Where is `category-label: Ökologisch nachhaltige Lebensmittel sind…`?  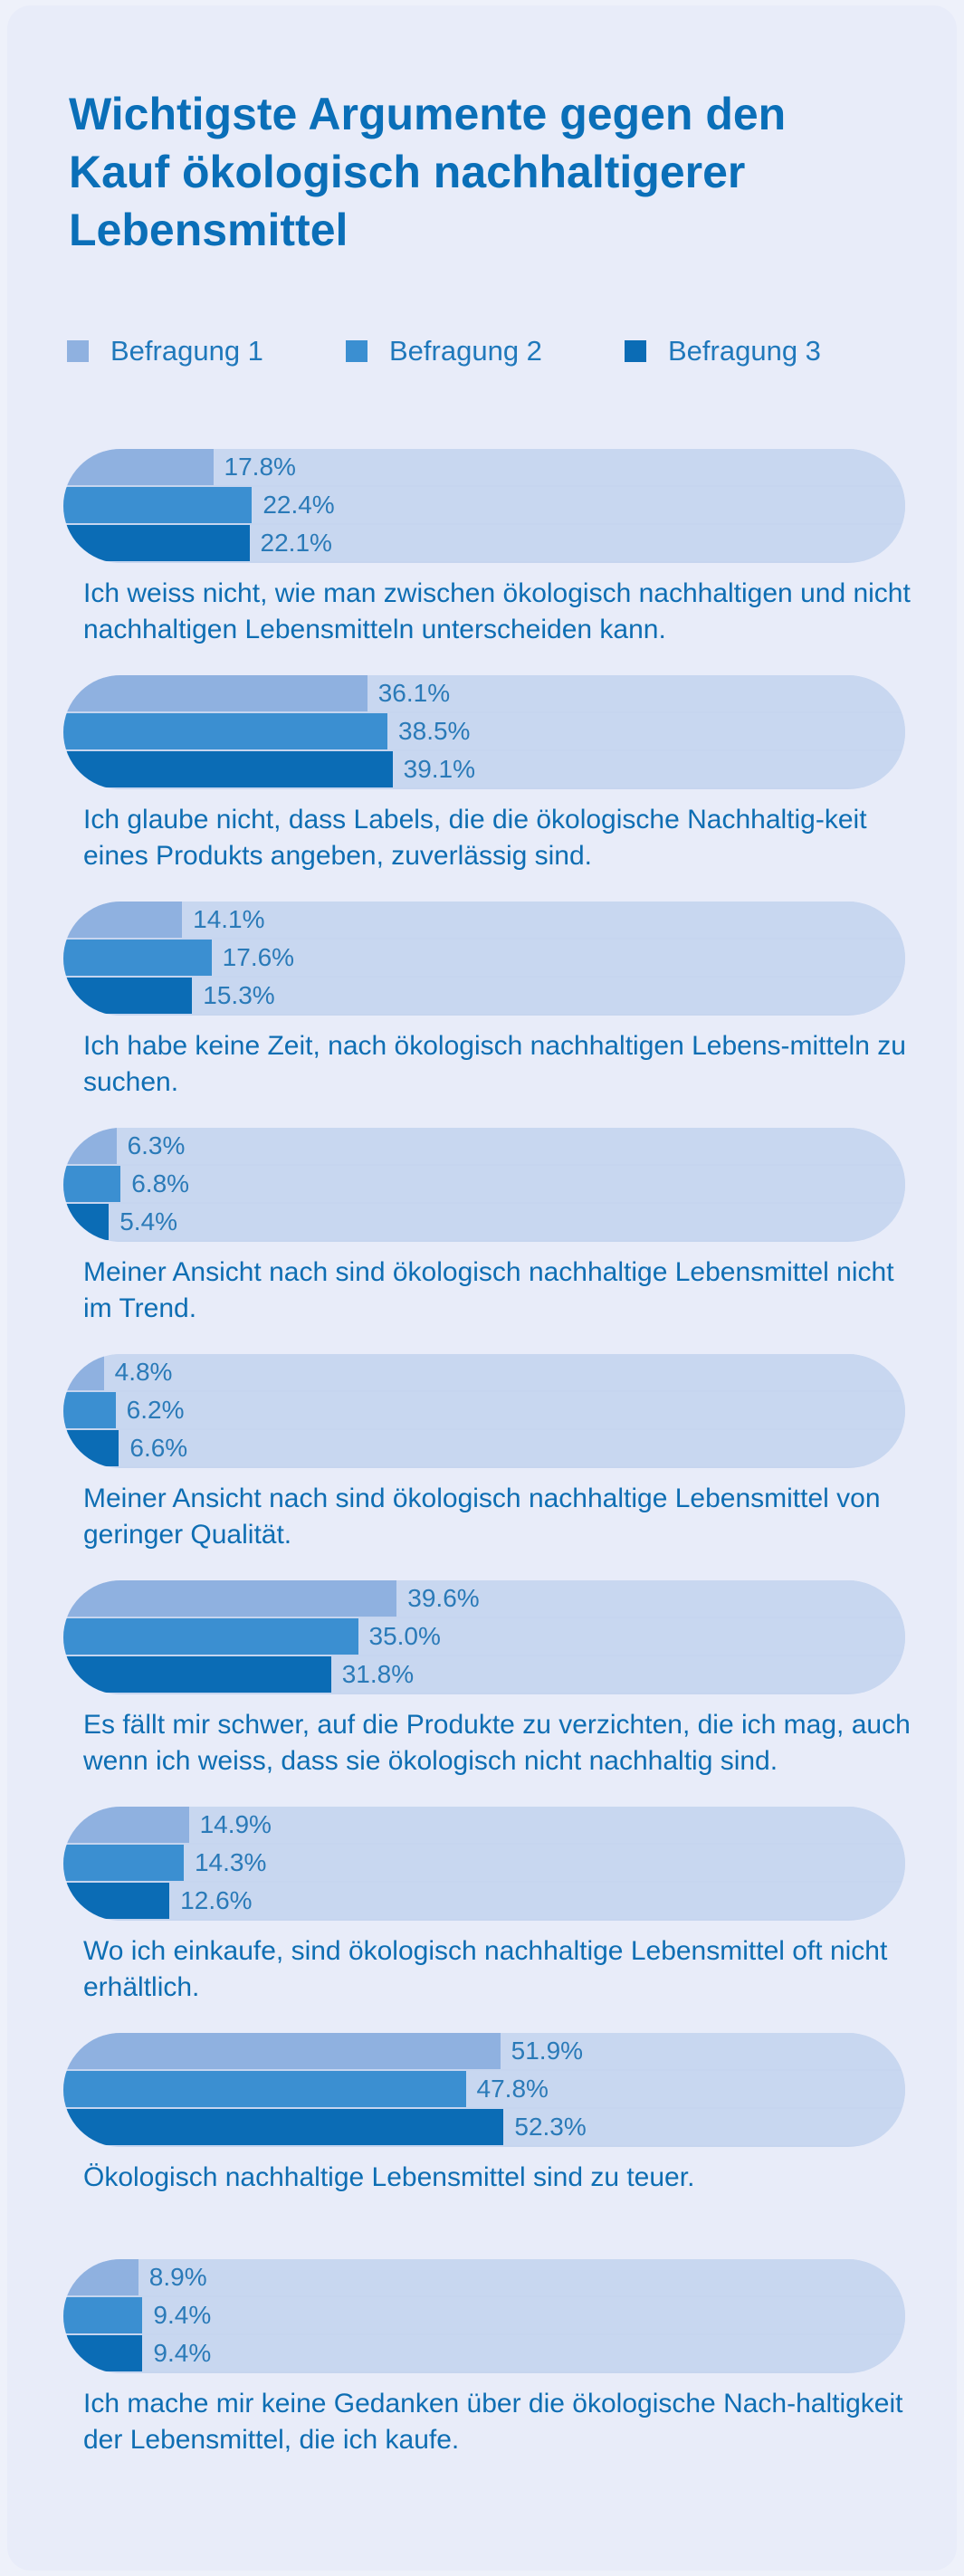
category-label: Ökologisch nachhaltige Lebensmittel sind… is located at coordinates (389, 2177).